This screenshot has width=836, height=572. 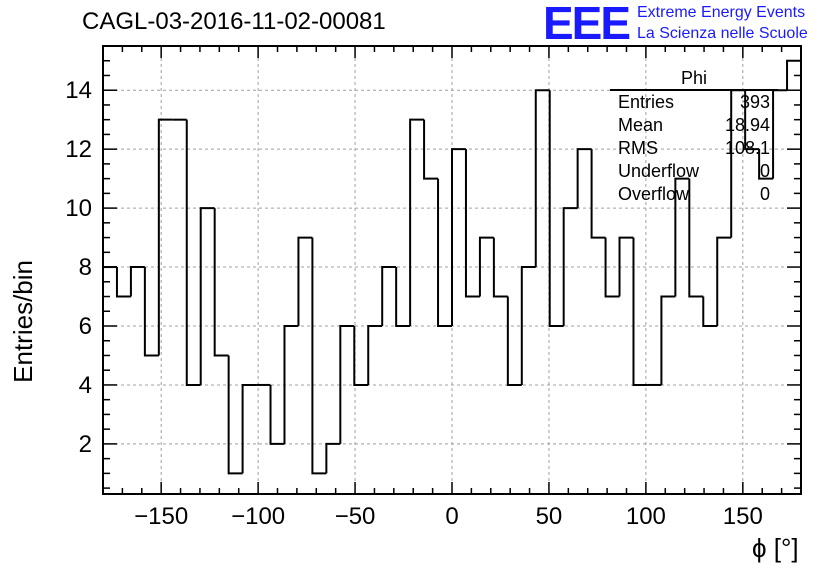 What do you see at coordinates (587, 24) in the screenshot?
I see `eee-logo: EEE` at bounding box center [587, 24].